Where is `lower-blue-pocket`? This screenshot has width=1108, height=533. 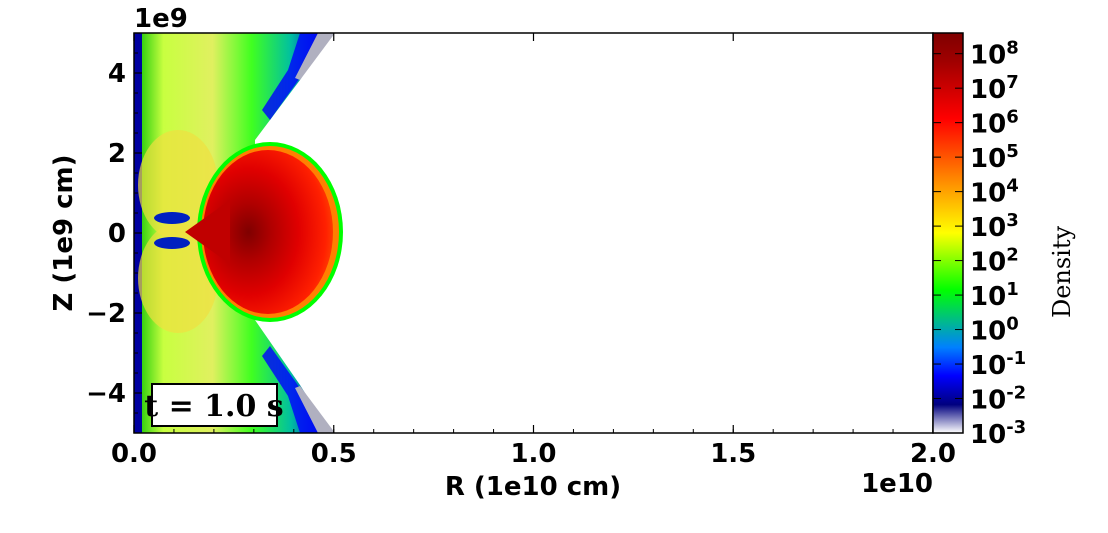
lower-blue-pocket is located at coordinates (172, 243).